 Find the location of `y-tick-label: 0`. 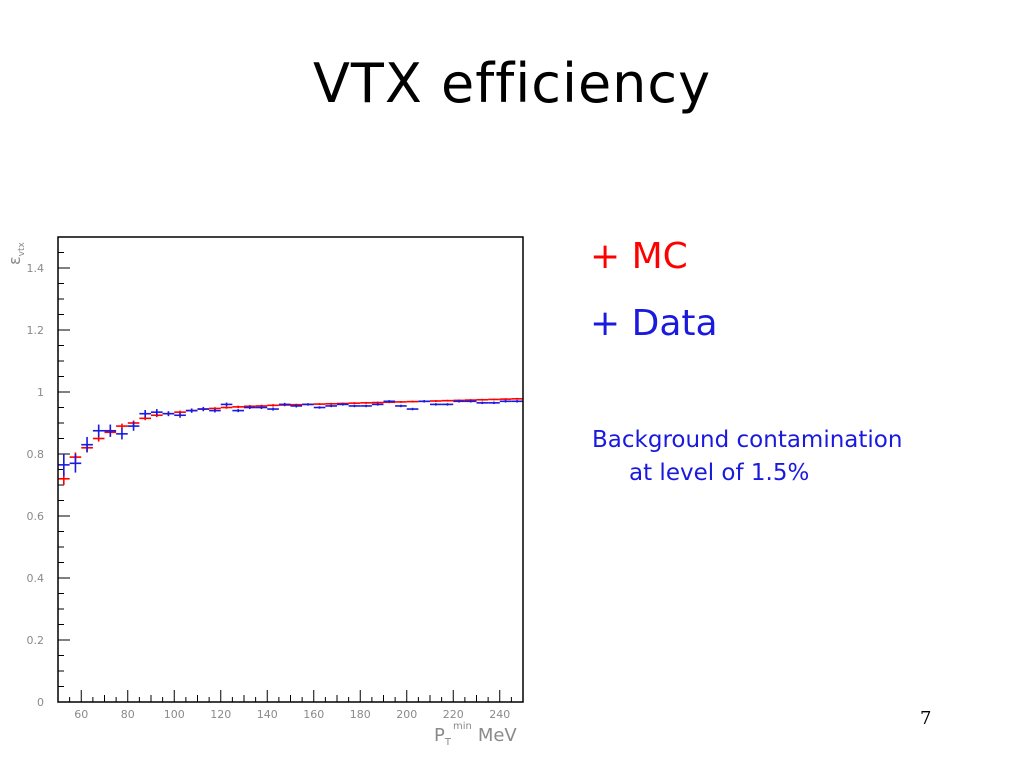

y-tick-label: 0 is located at coordinates (40, 702).